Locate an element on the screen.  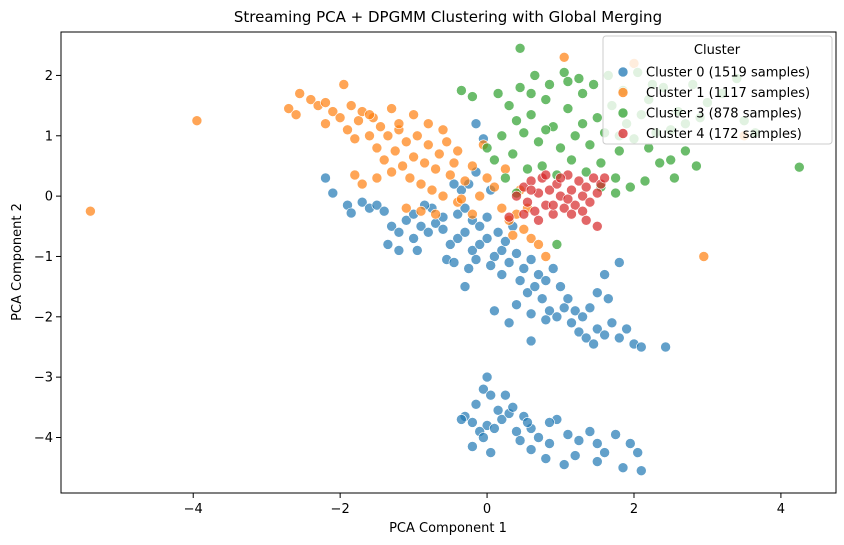
x-tick-label: 2 is located at coordinates (634, 509).